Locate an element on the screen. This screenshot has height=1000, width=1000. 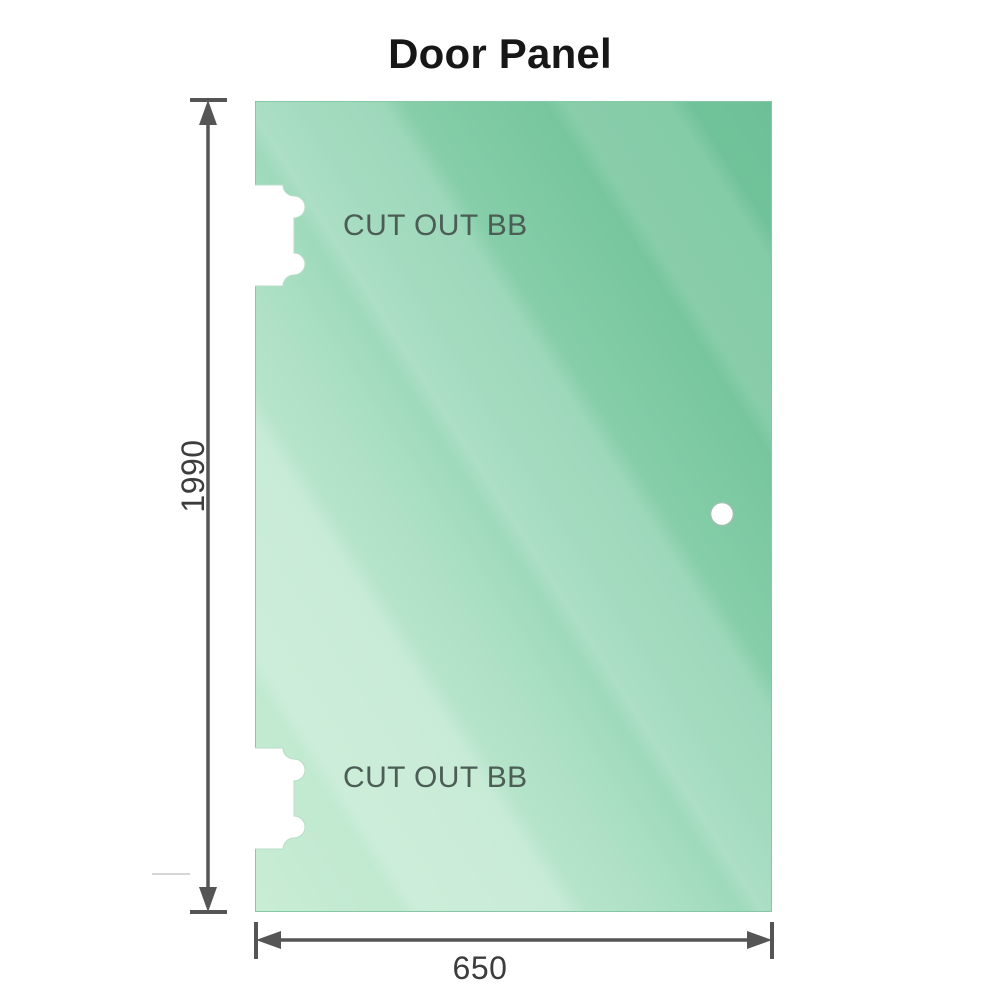
page-title: Door Panel is located at coordinates (500, 53).